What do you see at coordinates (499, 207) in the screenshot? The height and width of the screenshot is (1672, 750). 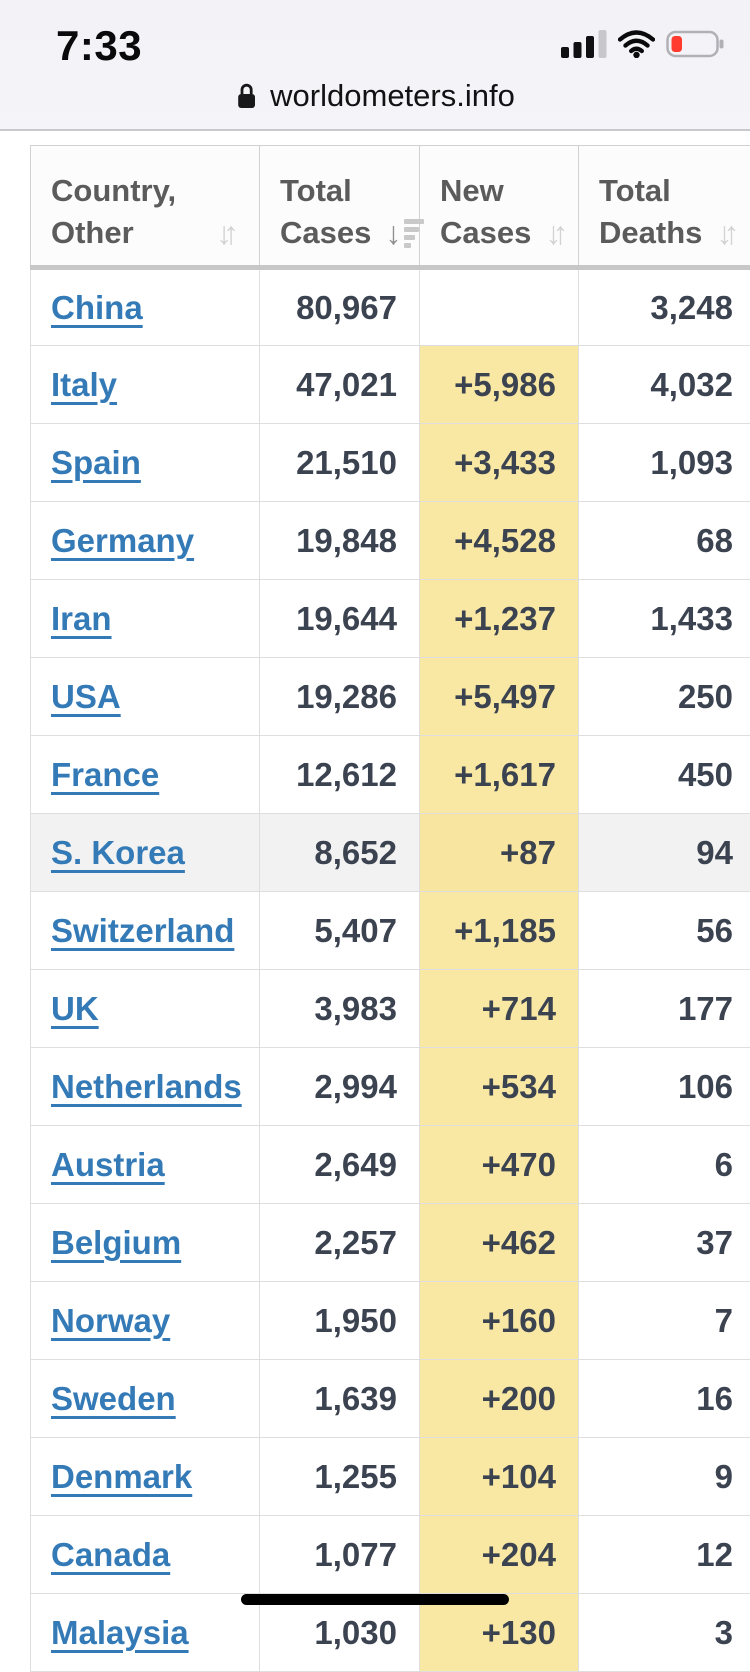 I see `column-header-new-cases: New Cases ↓↑` at bounding box center [499, 207].